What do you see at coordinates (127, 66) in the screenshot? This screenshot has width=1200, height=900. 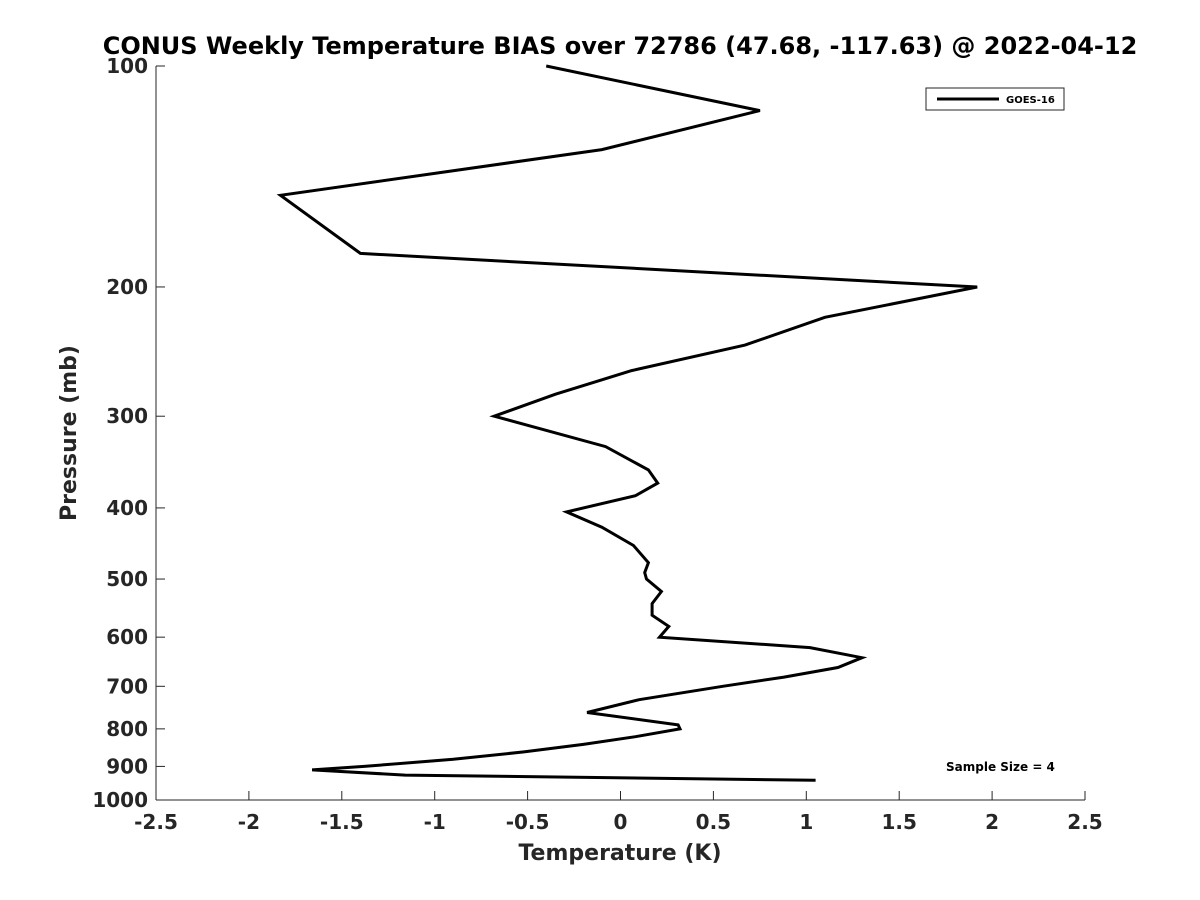 I see `y-tick-label: 100` at bounding box center [127, 66].